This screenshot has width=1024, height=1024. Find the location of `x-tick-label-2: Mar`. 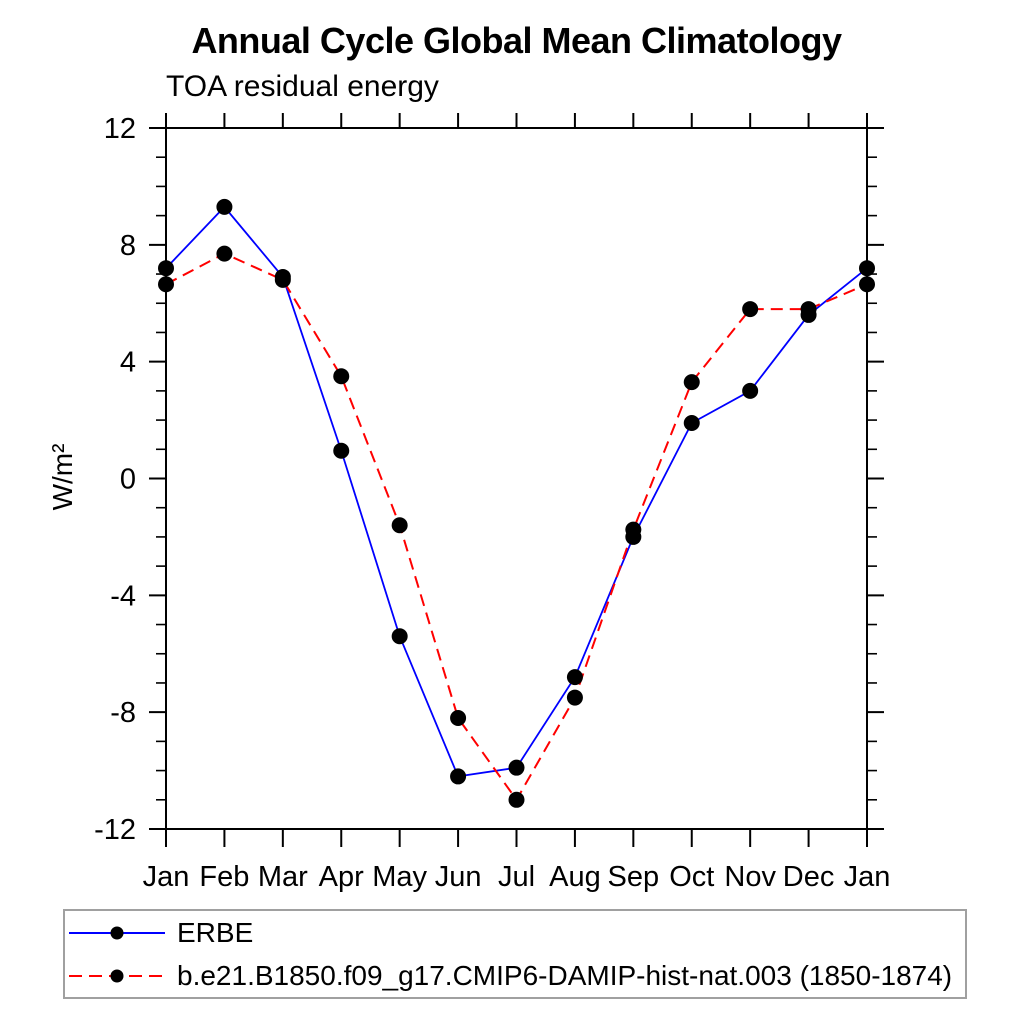

x-tick-label-2: Mar is located at coordinates (283, 877).